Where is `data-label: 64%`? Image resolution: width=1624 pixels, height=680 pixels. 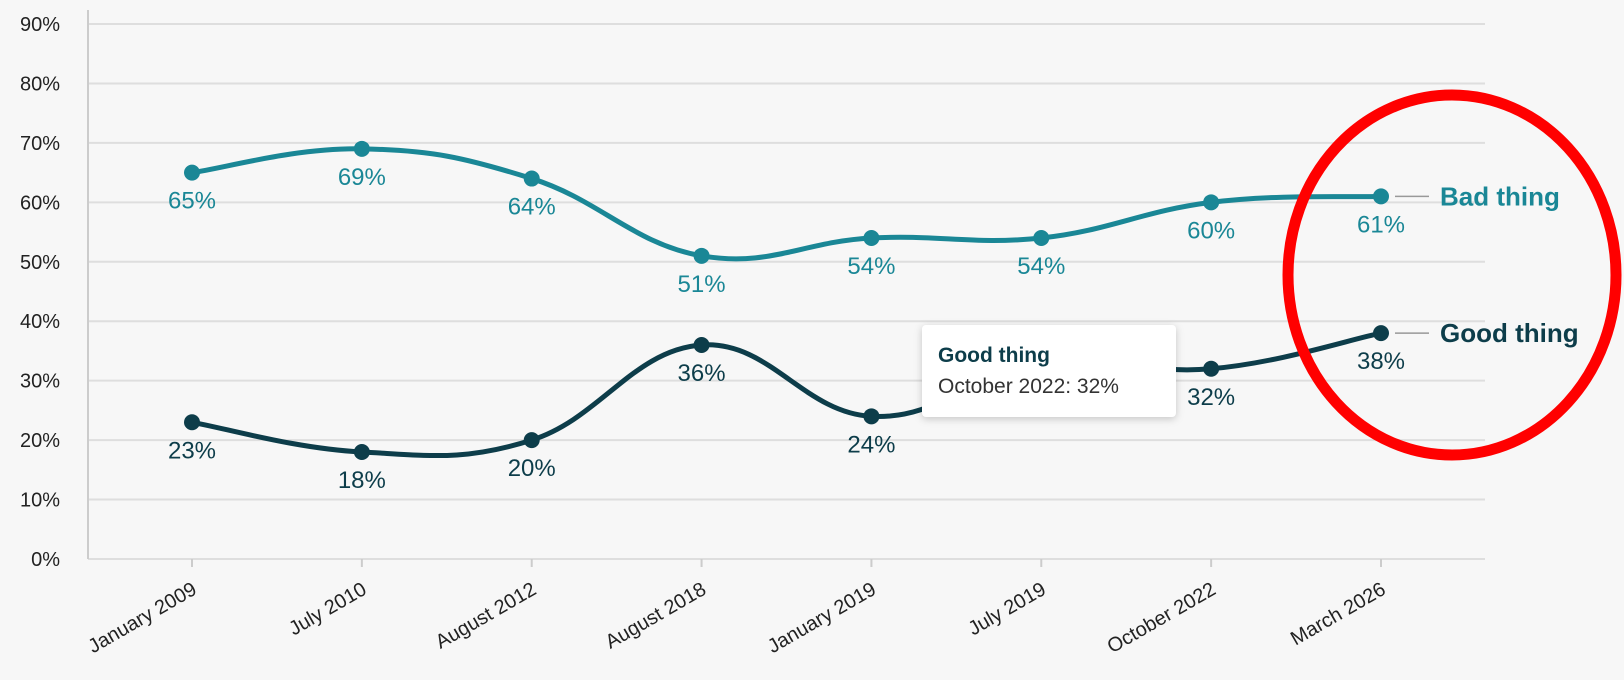 data-label: 64% is located at coordinates (532, 207).